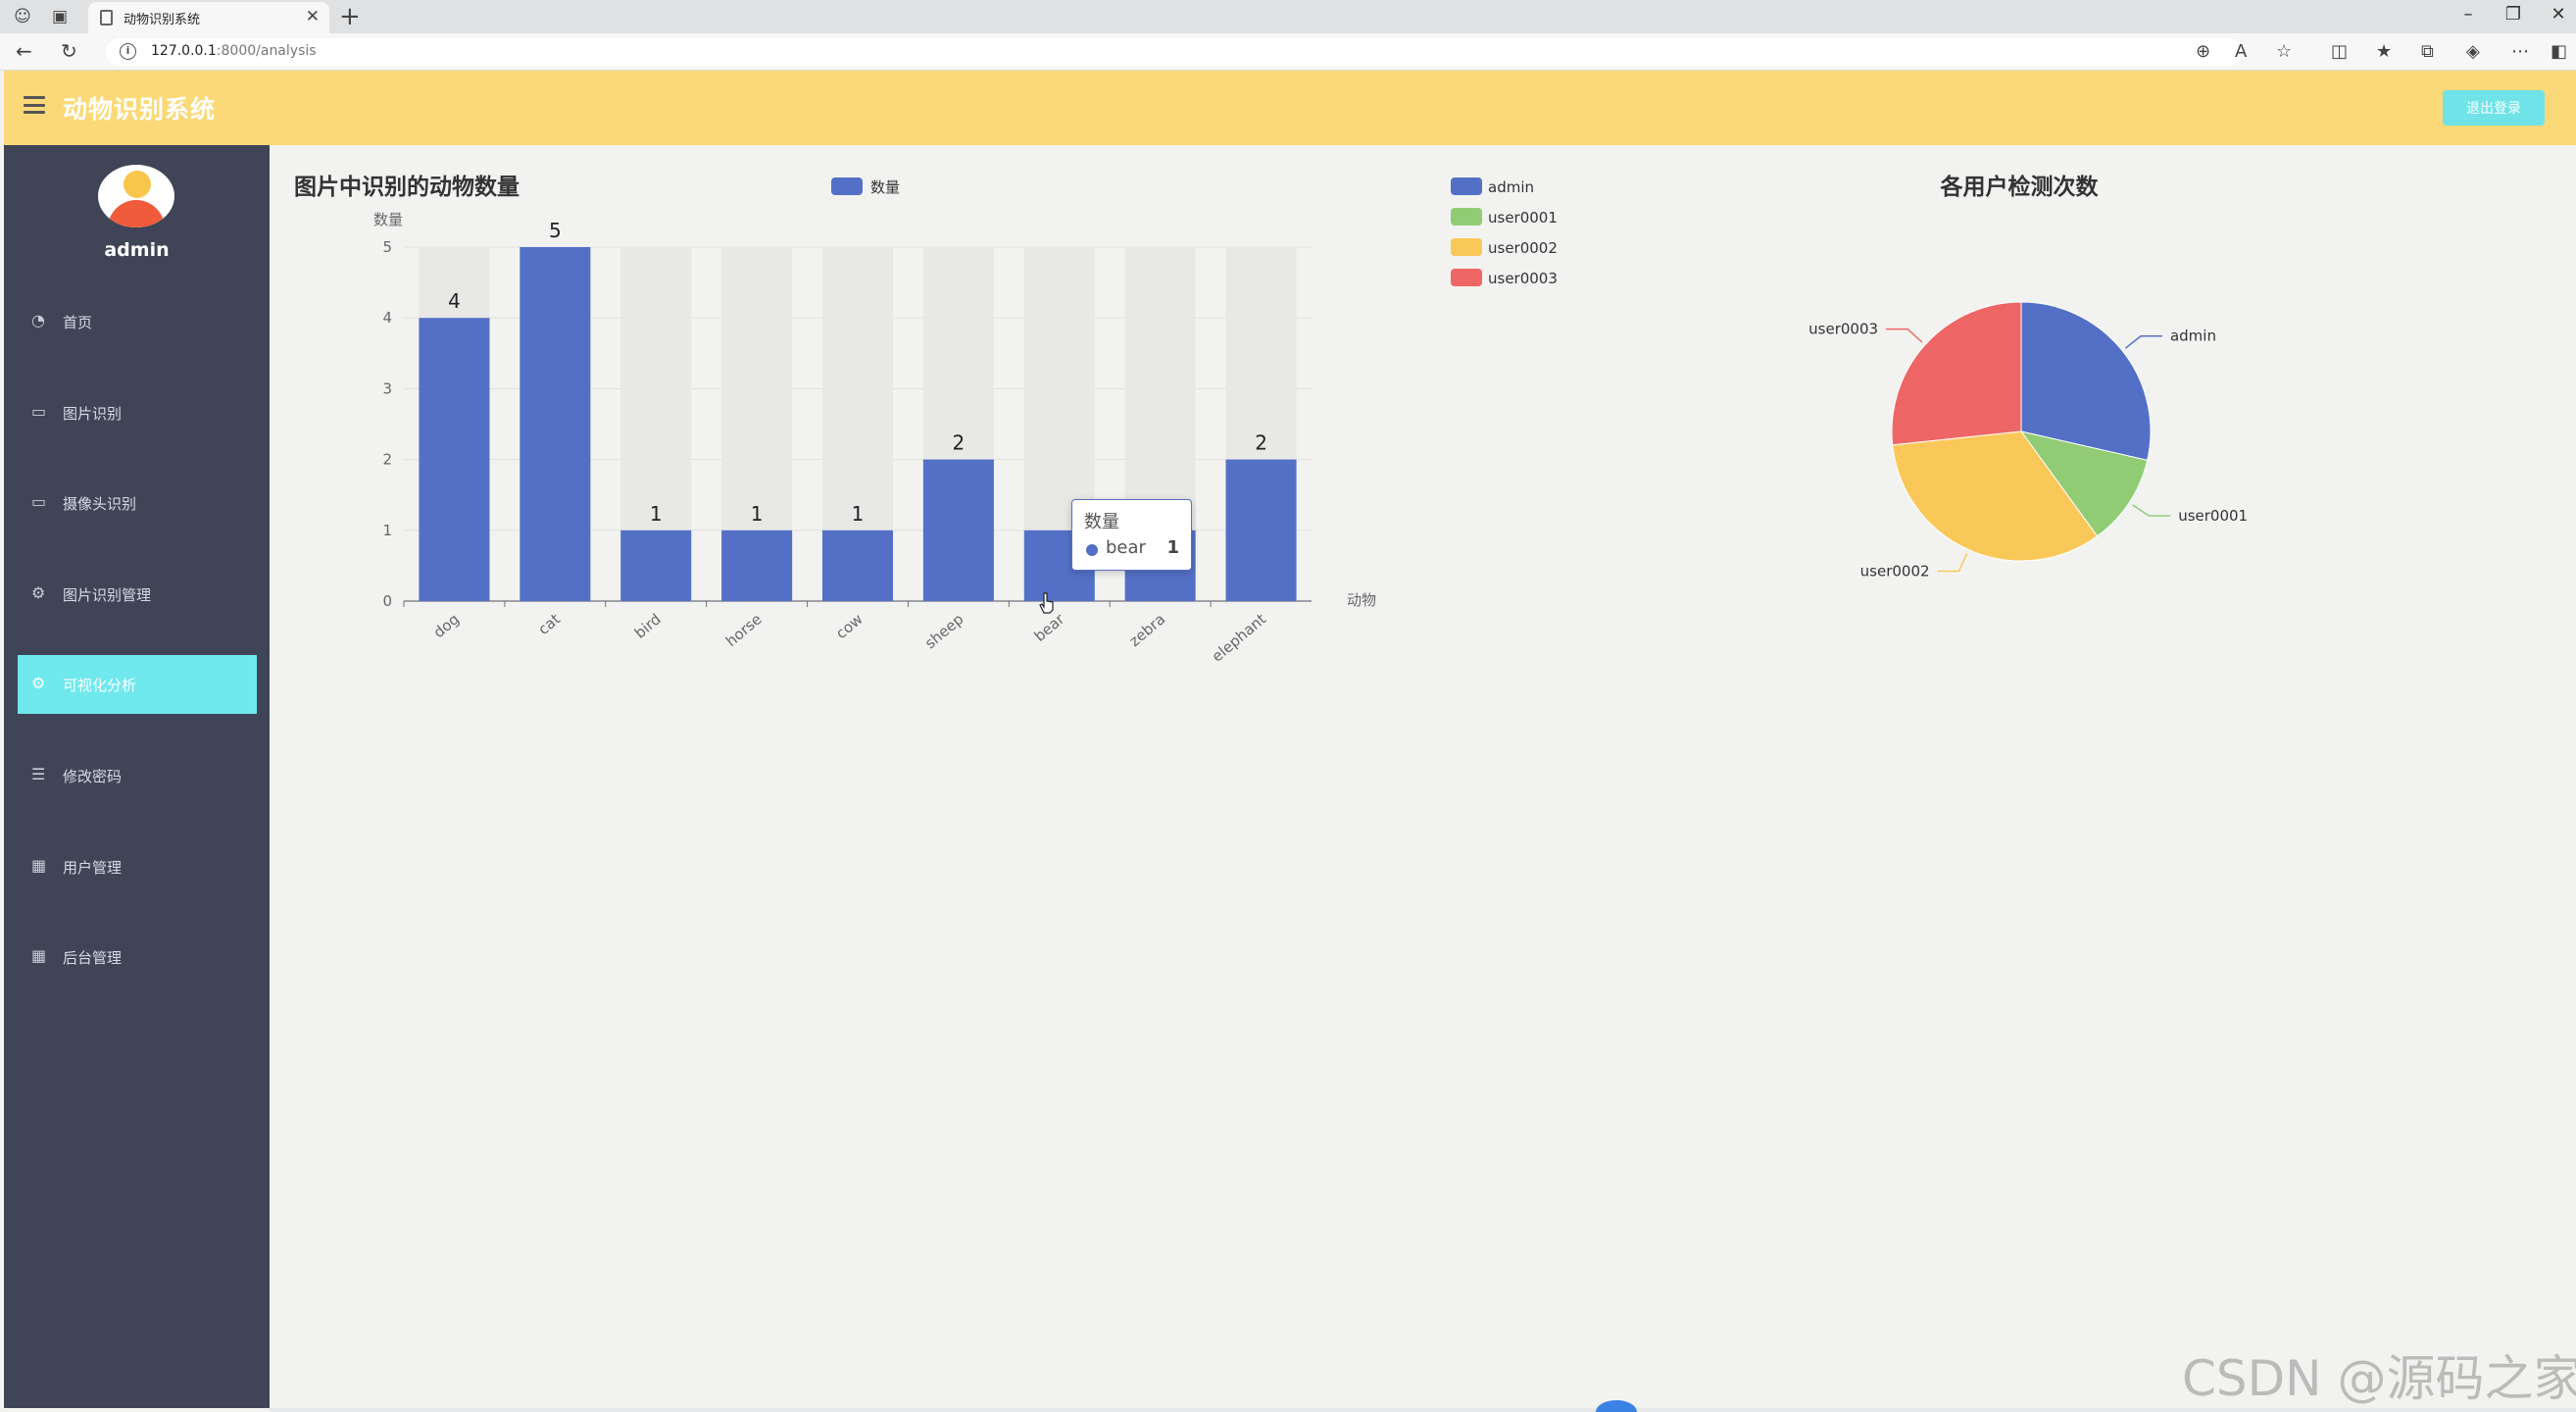  What do you see at coordinates (137, 957) in the screenshot?
I see `sidebar-item-8: ▦ 后台管理` at bounding box center [137, 957].